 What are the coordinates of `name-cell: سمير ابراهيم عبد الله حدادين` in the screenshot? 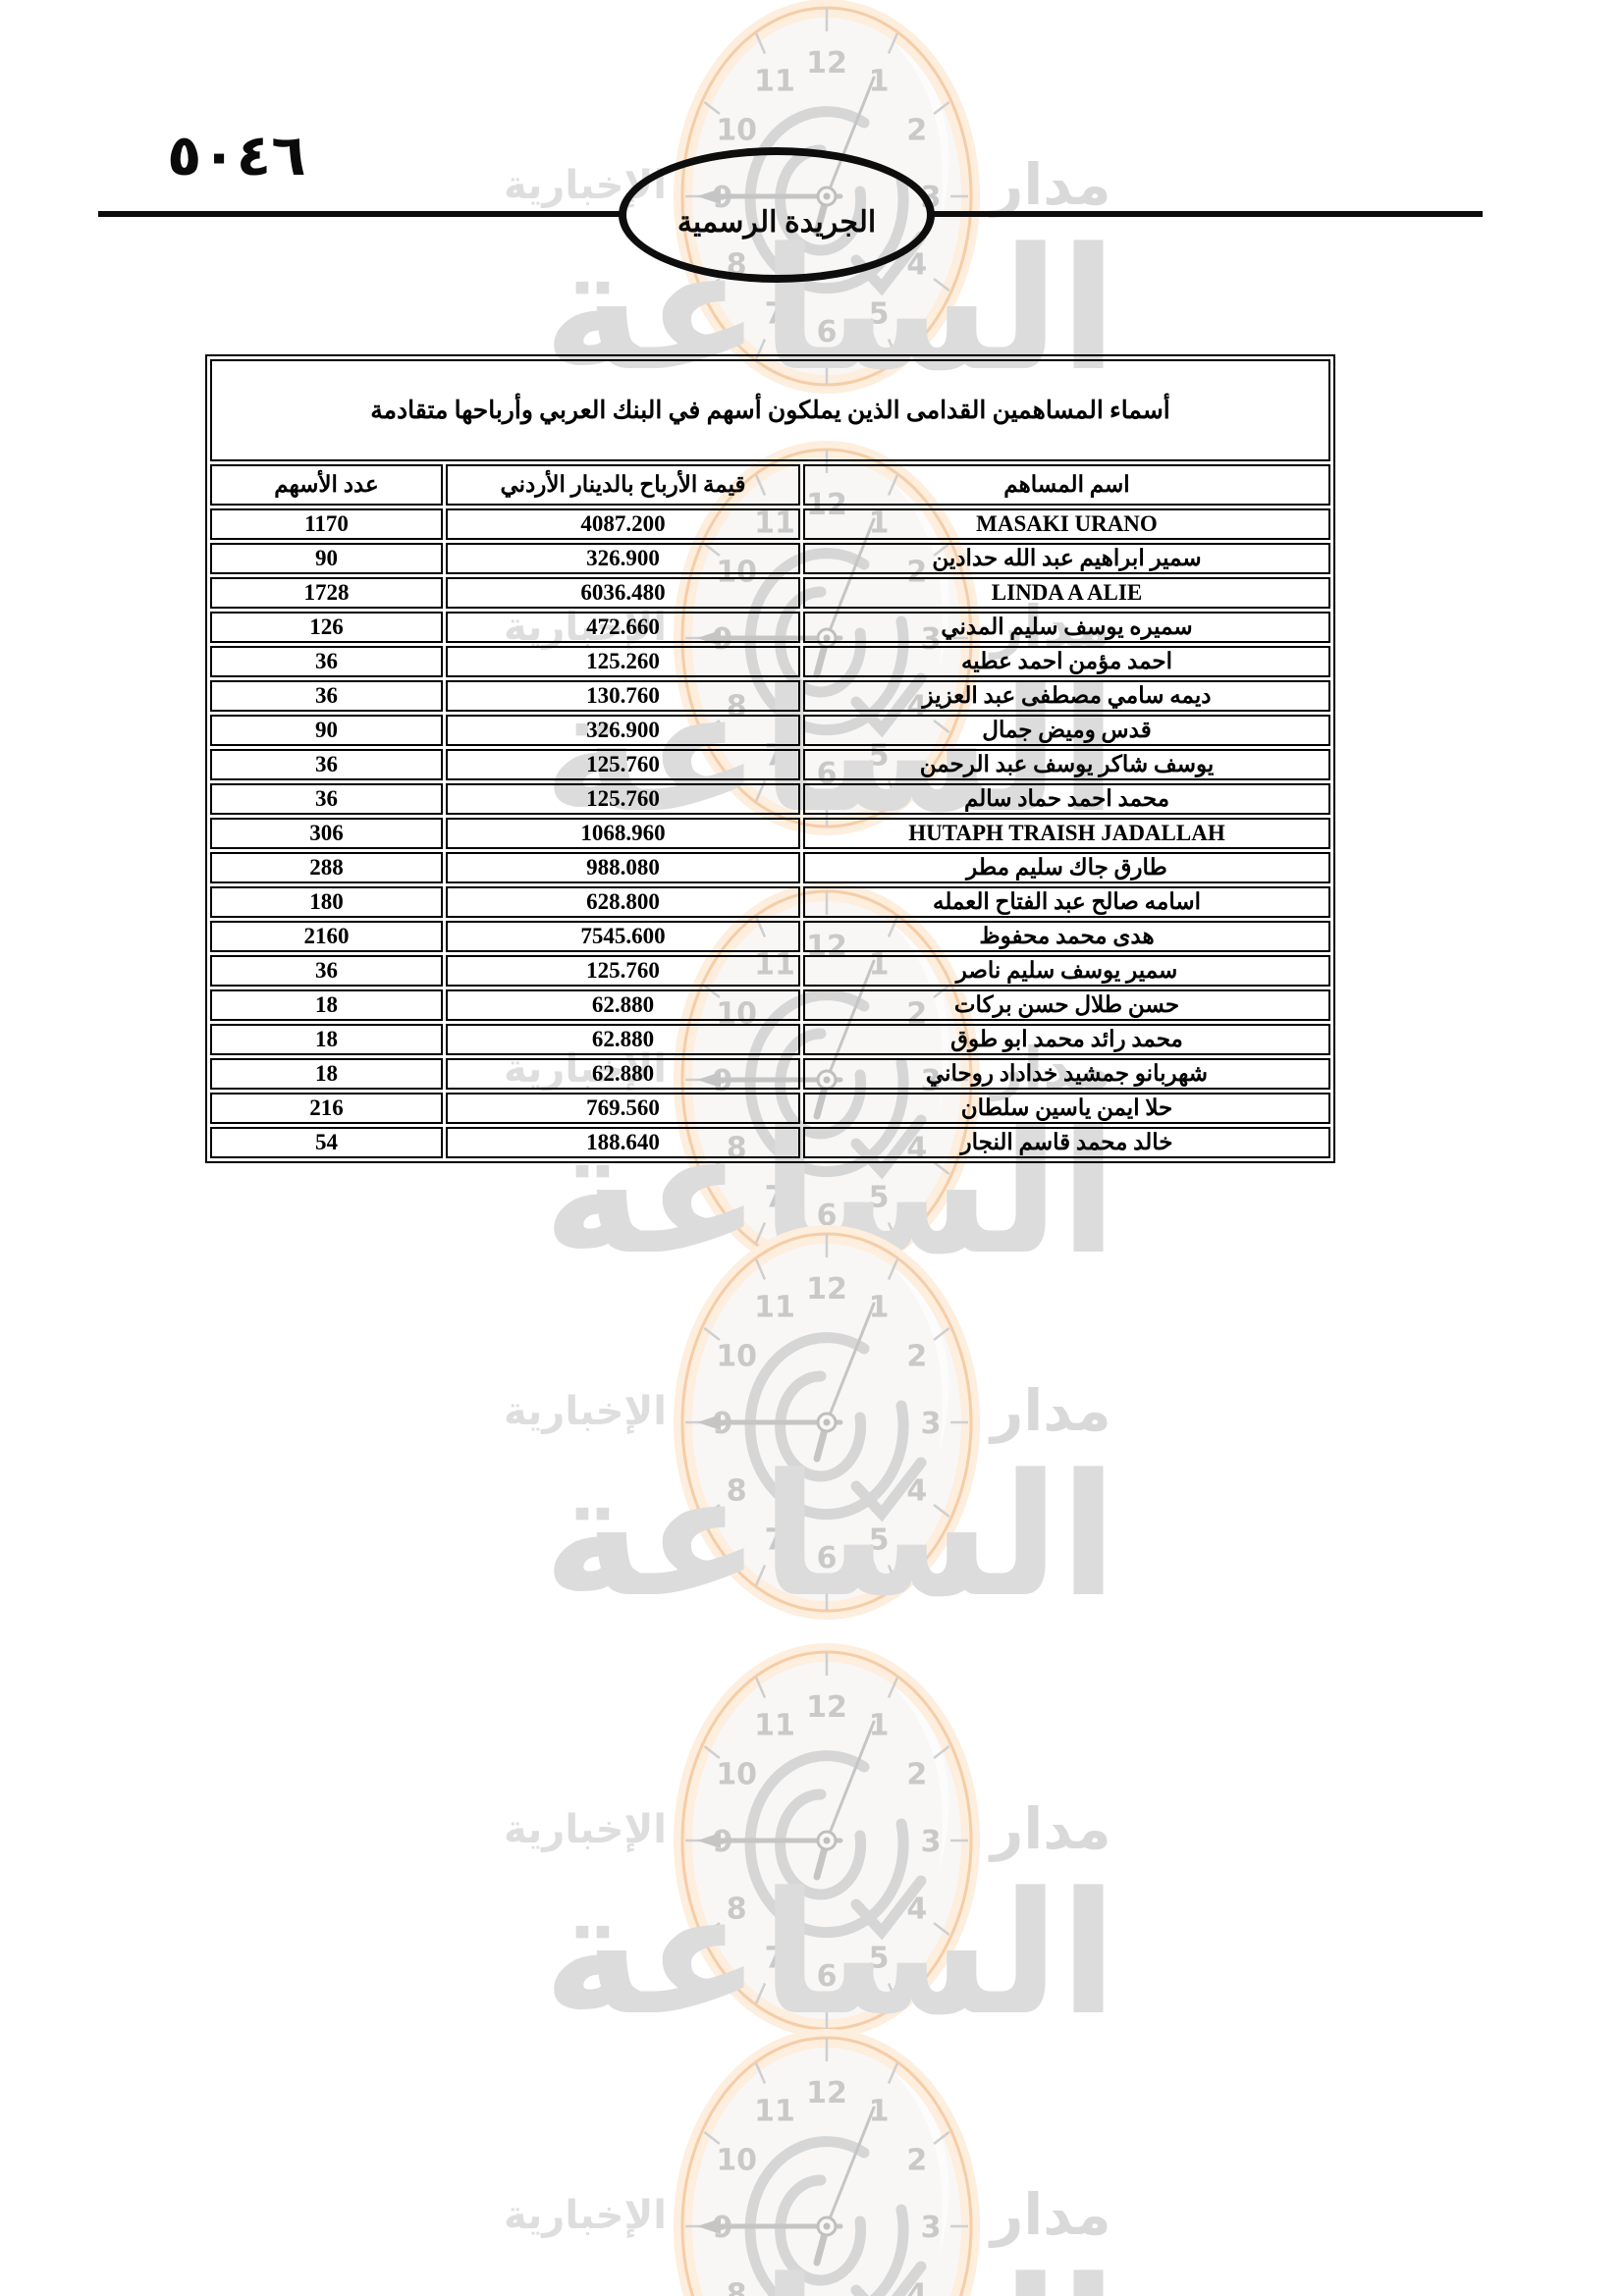 It's located at (1066, 558).